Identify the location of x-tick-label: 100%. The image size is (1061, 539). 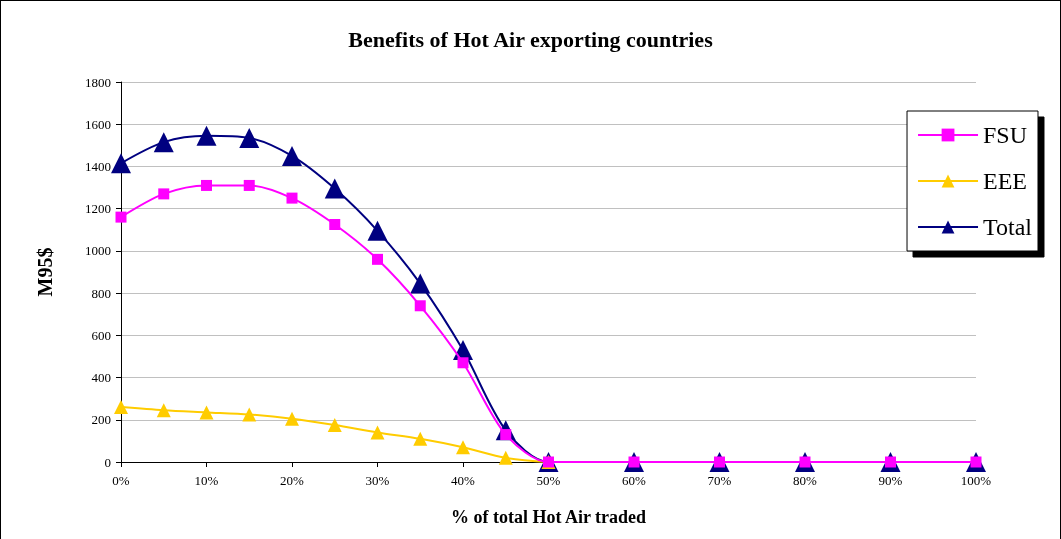
(976, 480).